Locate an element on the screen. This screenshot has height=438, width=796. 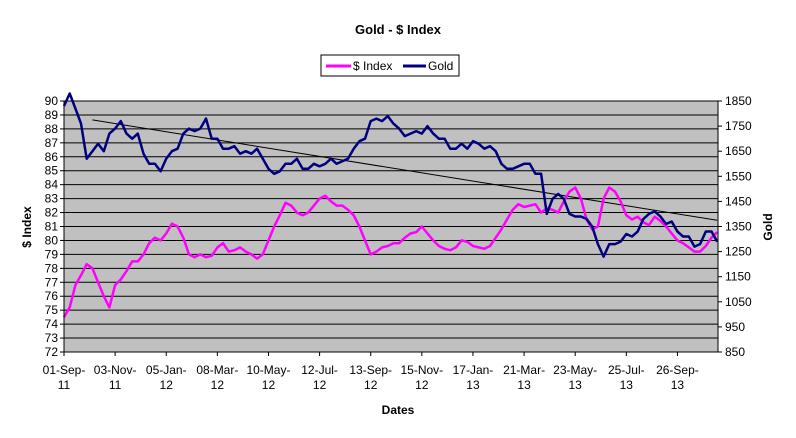
y2-tick-label: 1150 is located at coordinates (738, 277).